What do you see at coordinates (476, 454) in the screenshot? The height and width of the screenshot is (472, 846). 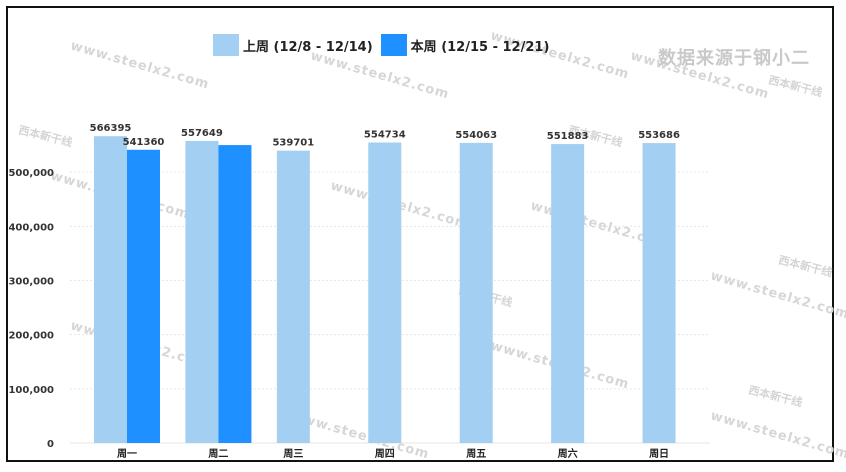 I see `x-tick-label: 周五` at bounding box center [476, 454].